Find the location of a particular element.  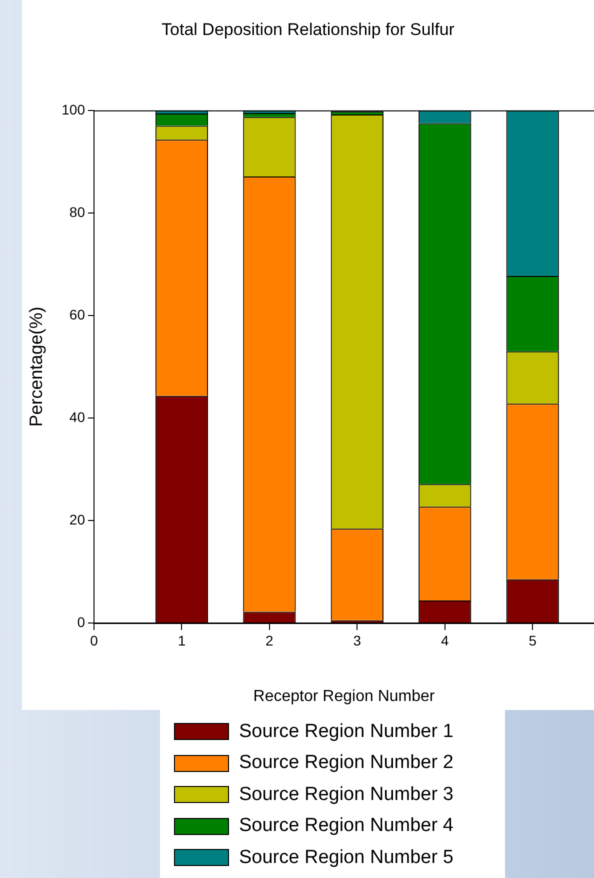

y-tick-label: 20 is located at coordinates (77, 519).